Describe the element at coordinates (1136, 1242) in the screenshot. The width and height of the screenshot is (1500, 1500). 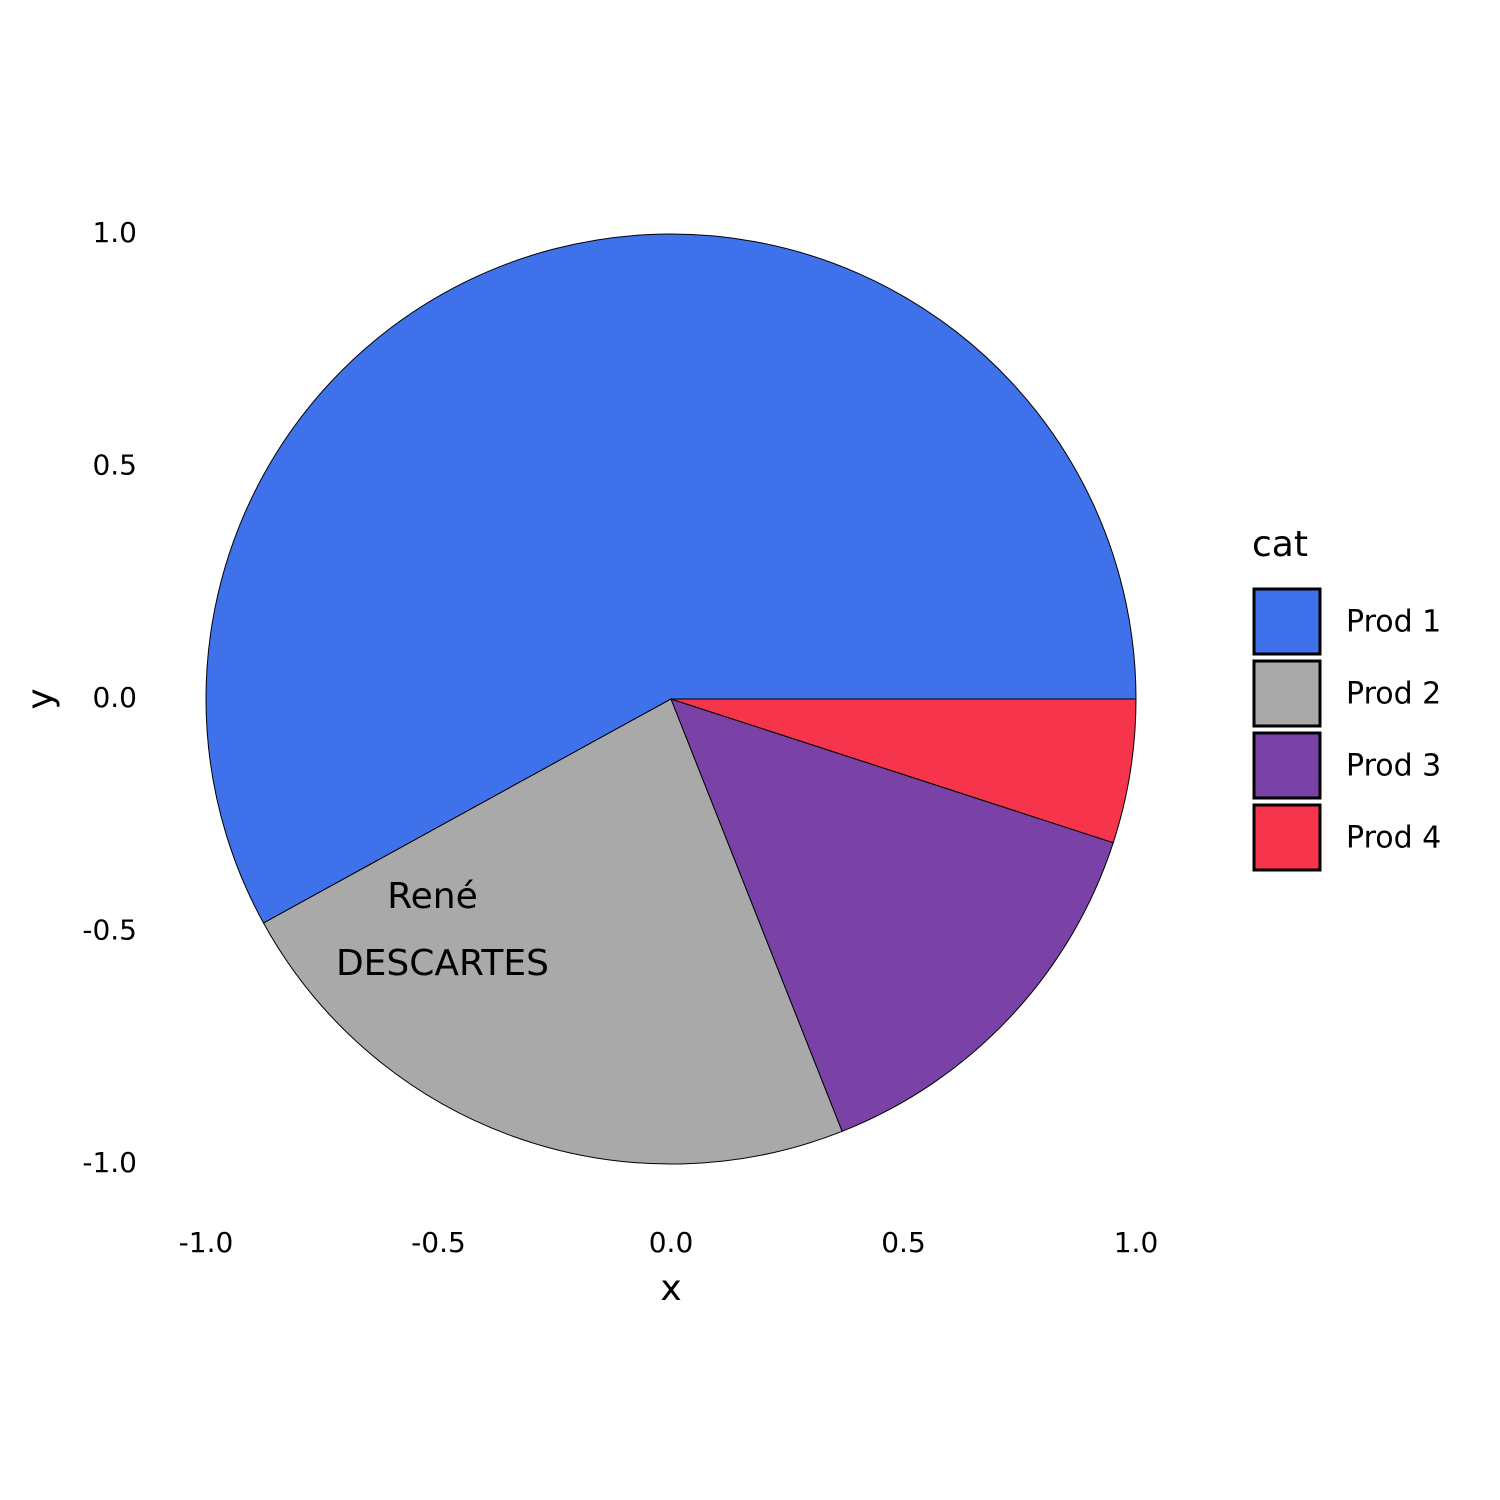
I see `x-tick-label: 1.0` at that location.